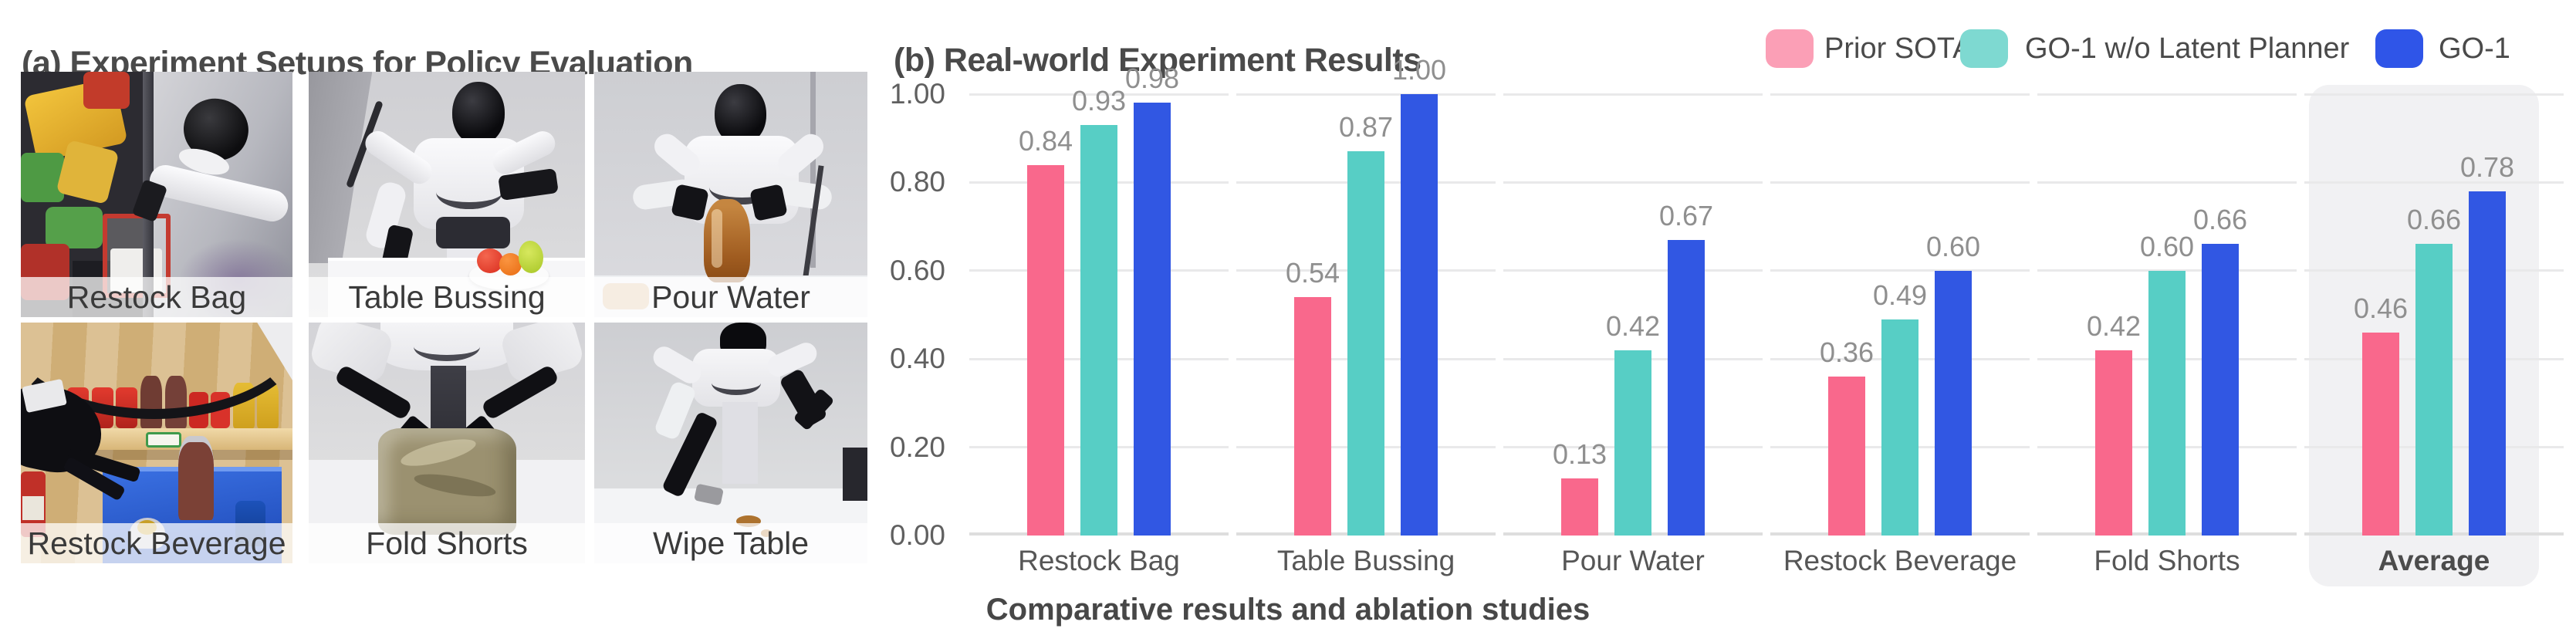 The image size is (2576, 642). Describe the element at coordinates (2113, 443) in the screenshot. I see `bar-prior-sota-fold-shorts` at that location.